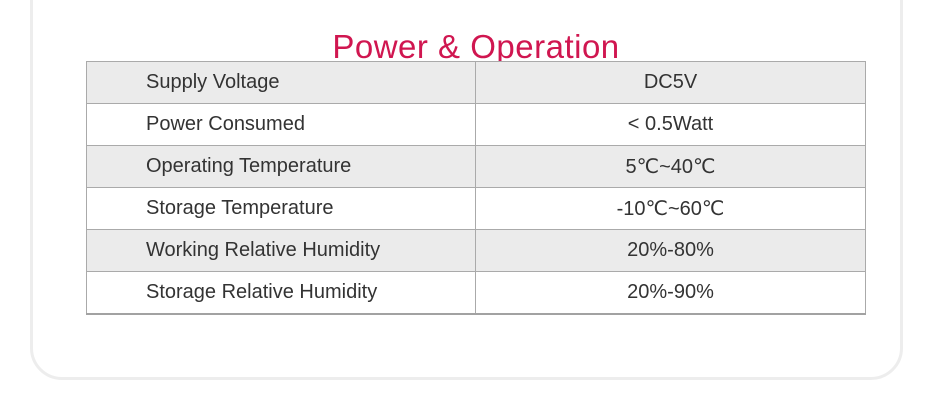  I want to click on spec-label: Supply Voltage, so click(281, 82).